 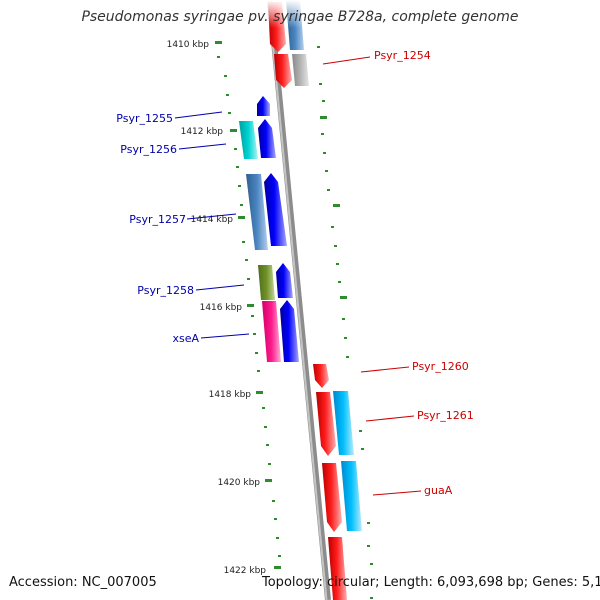 What do you see at coordinates (144, 118) in the screenshot?
I see `gene-label-psyr-1255: Psyr_1255` at bounding box center [144, 118].